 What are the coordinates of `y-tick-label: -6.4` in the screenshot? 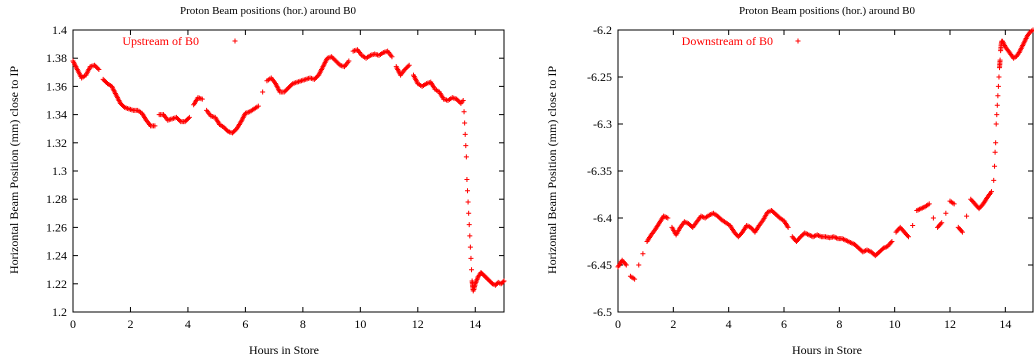 It's located at (602, 218).